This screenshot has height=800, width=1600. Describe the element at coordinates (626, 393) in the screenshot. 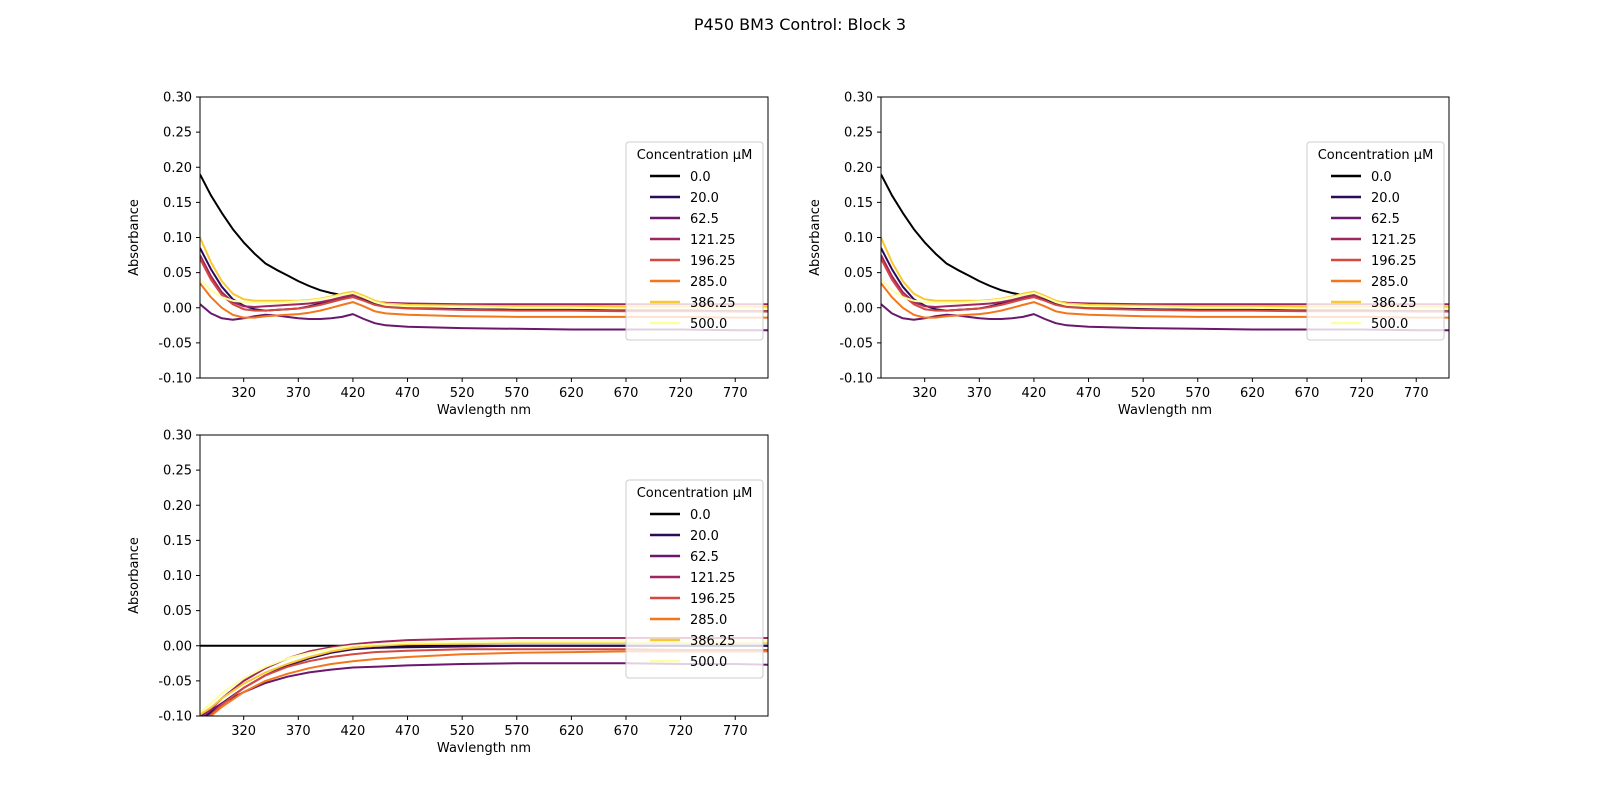

I see `x-tick-label: 670` at that location.